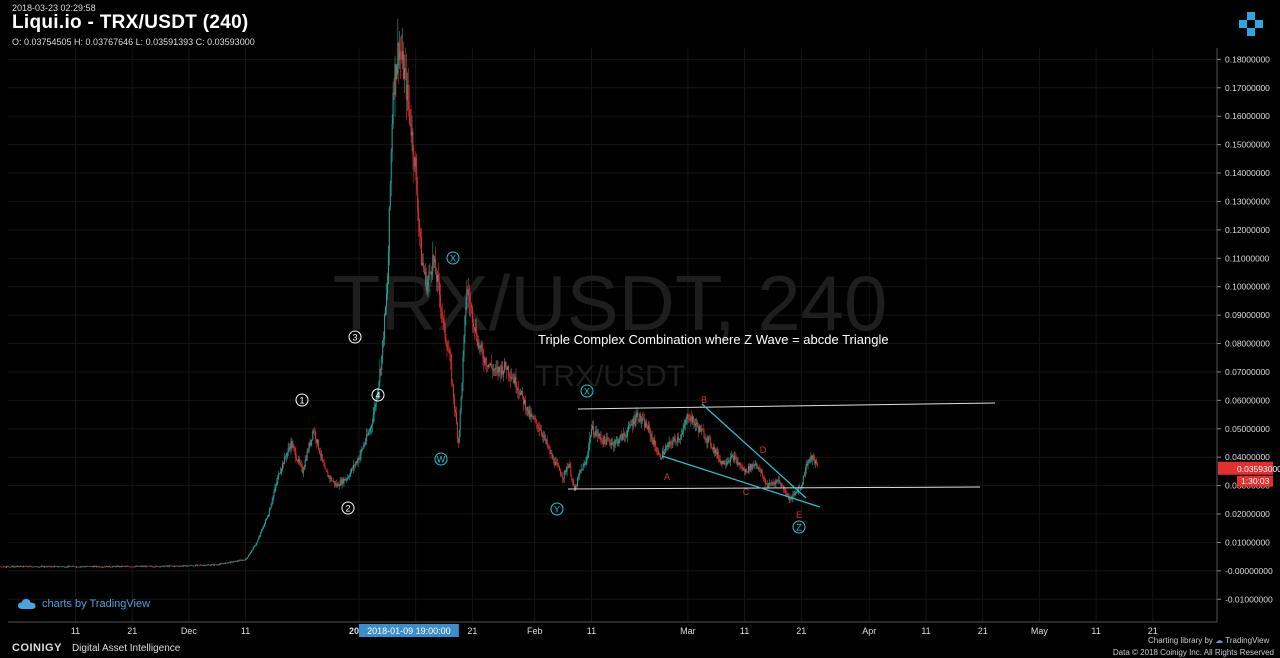 This screenshot has height=658, width=1280. What do you see at coordinates (786, 406) in the screenshot?
I see `trendline-upper` at bounding box center [786, 406].